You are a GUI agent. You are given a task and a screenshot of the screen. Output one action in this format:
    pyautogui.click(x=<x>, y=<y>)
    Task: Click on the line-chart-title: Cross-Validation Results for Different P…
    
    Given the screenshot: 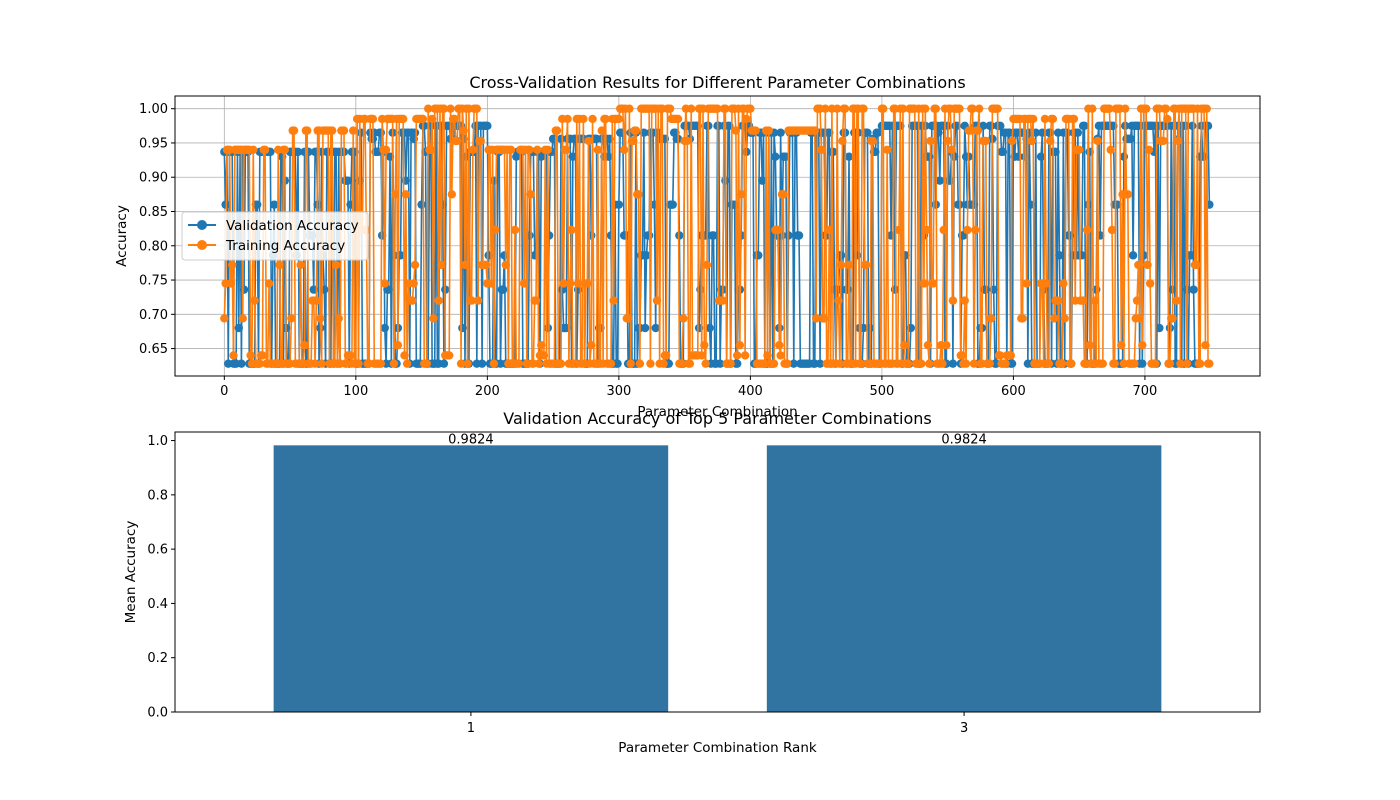 What is the action you would take?
    pyautogui.click(x=717, y=82)
    